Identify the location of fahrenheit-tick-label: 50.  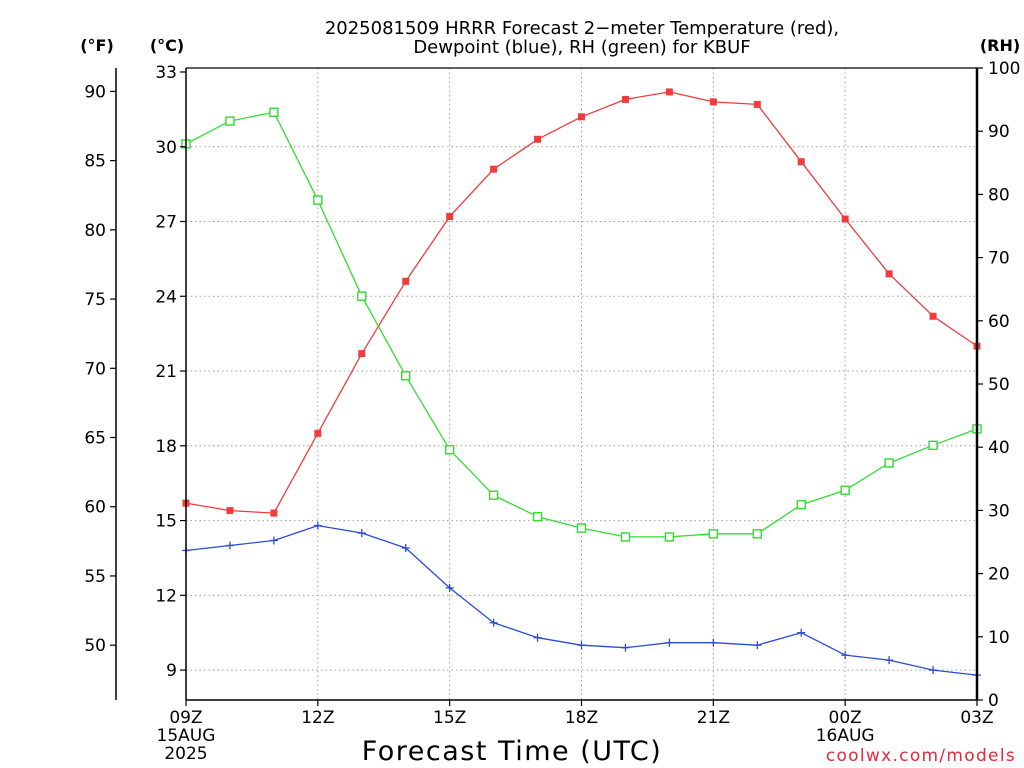
(95, 646).